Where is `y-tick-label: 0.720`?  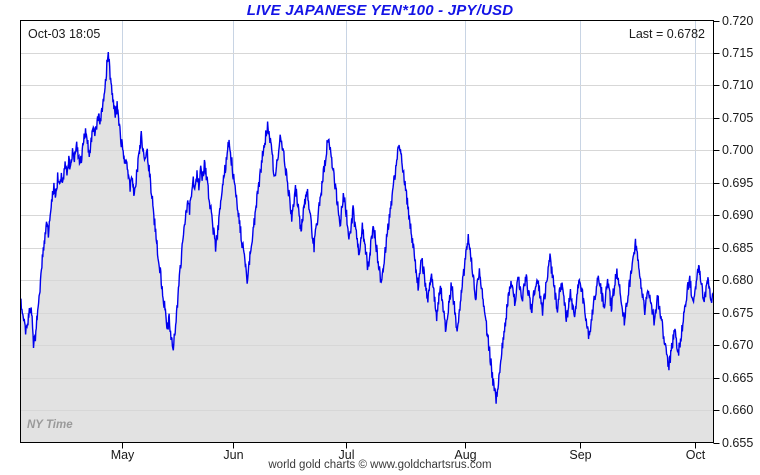 y-tick-label: 0.720 is located at coordinates (738, 20).